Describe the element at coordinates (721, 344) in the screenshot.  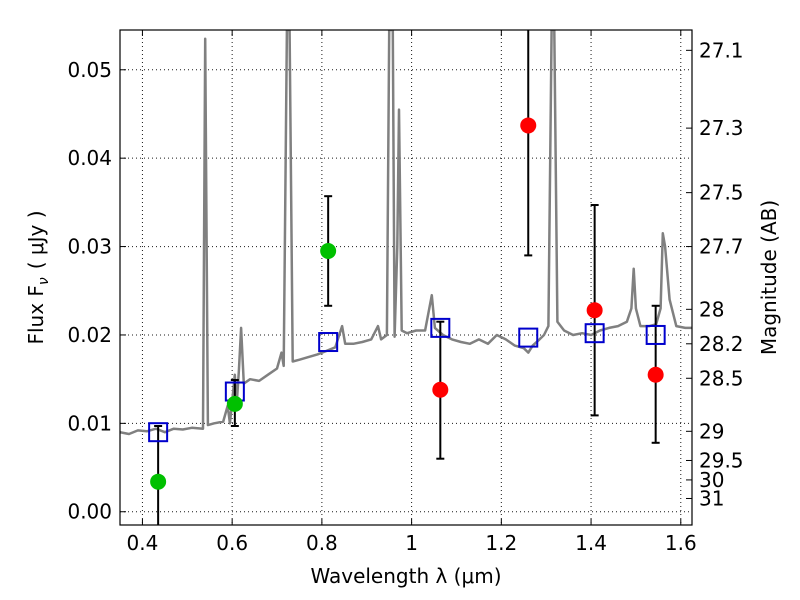
I see `y2-tick-label: 28.2` at that location.